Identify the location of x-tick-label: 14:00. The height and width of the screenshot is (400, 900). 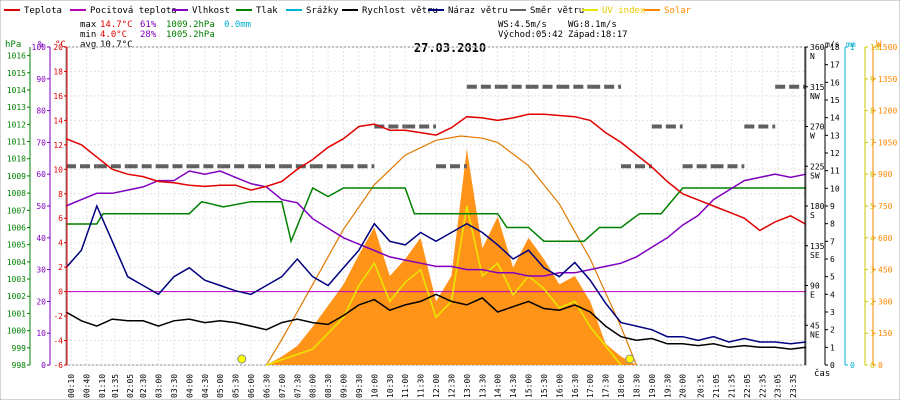
(498, 386).